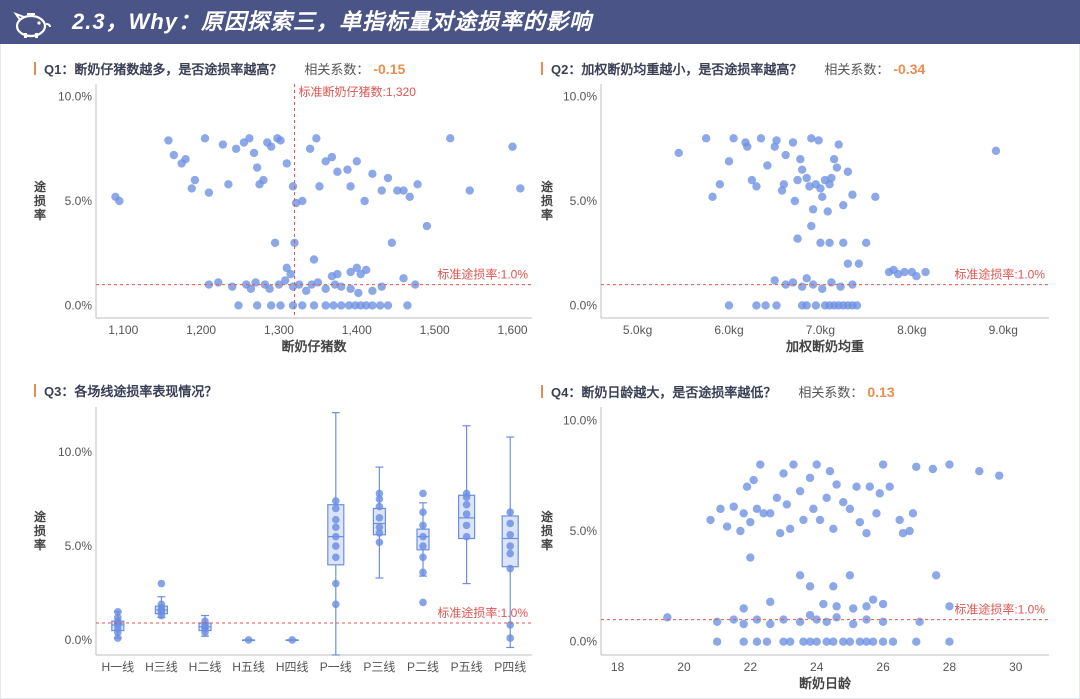  Describe the element at coordinates (584, 201) in the screenshot. I see `q2-y-tick-label: 5.0%` at that location.